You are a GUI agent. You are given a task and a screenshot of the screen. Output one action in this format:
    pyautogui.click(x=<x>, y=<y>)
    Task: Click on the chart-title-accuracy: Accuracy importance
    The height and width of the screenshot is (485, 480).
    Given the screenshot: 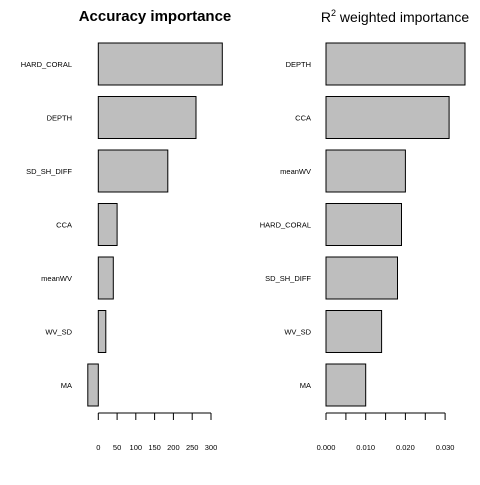 What is the action you would take?
    pyautogui.click(x=155, y=16)
    